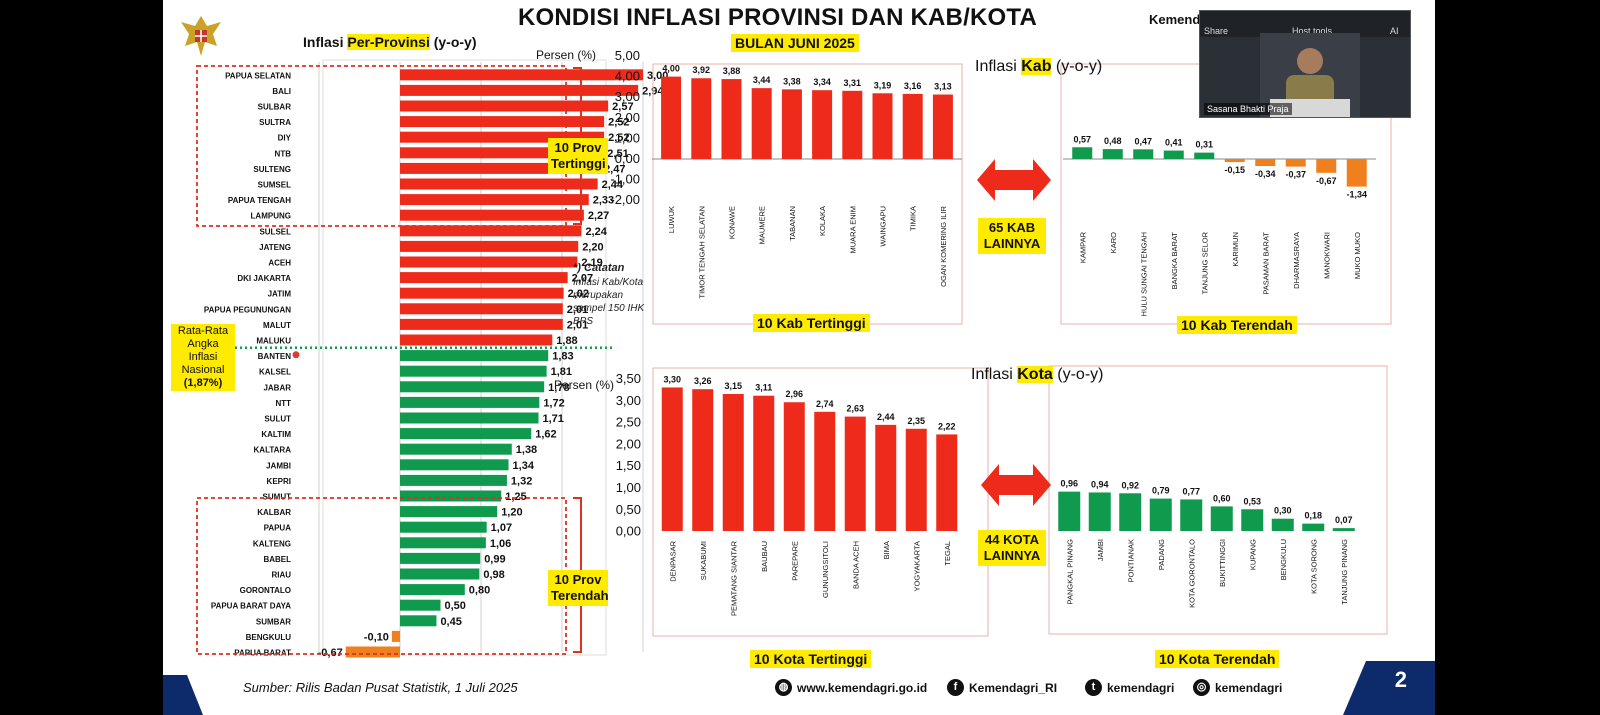 This screenshot has height=715, width=1600. I want to click on kota-high-category-label: SUKABUMI, so click(703, 560).